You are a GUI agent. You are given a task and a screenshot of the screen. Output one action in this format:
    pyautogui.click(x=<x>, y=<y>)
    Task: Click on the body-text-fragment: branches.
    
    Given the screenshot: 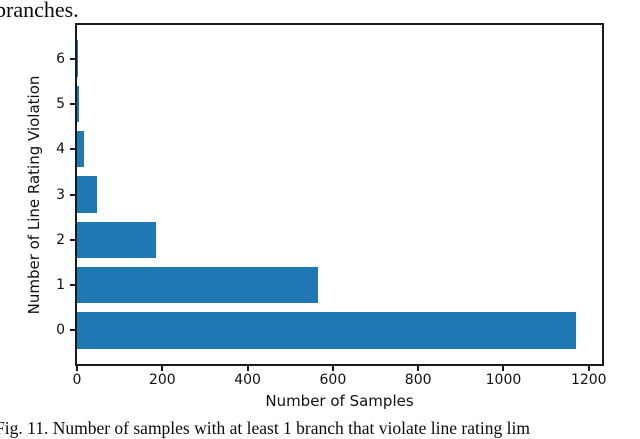 What is the action you would take?
    pyautogui.click(x=39, y=11)
    